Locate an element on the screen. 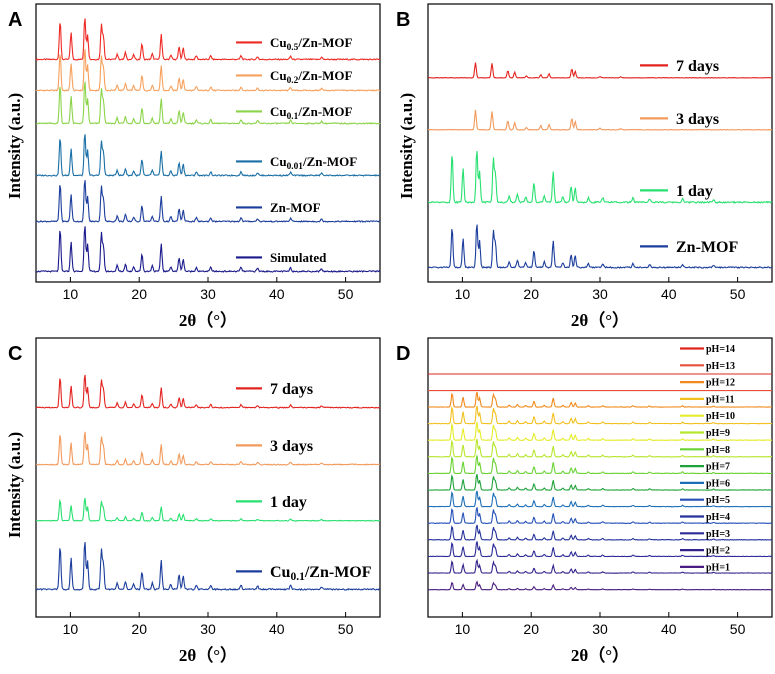 This screenshot has height=674, width=775. panel-label-c: C is located at coordinates (15, 354).